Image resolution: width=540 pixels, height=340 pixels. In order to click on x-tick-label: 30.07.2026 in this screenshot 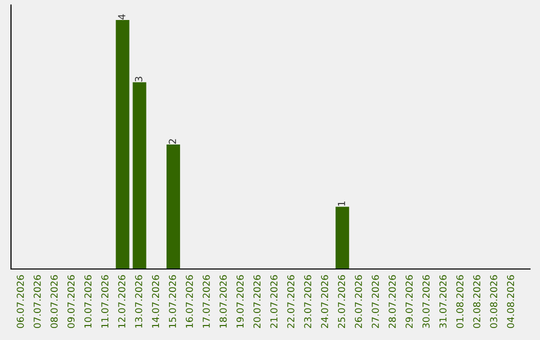, I will do `click(426, 301)`.